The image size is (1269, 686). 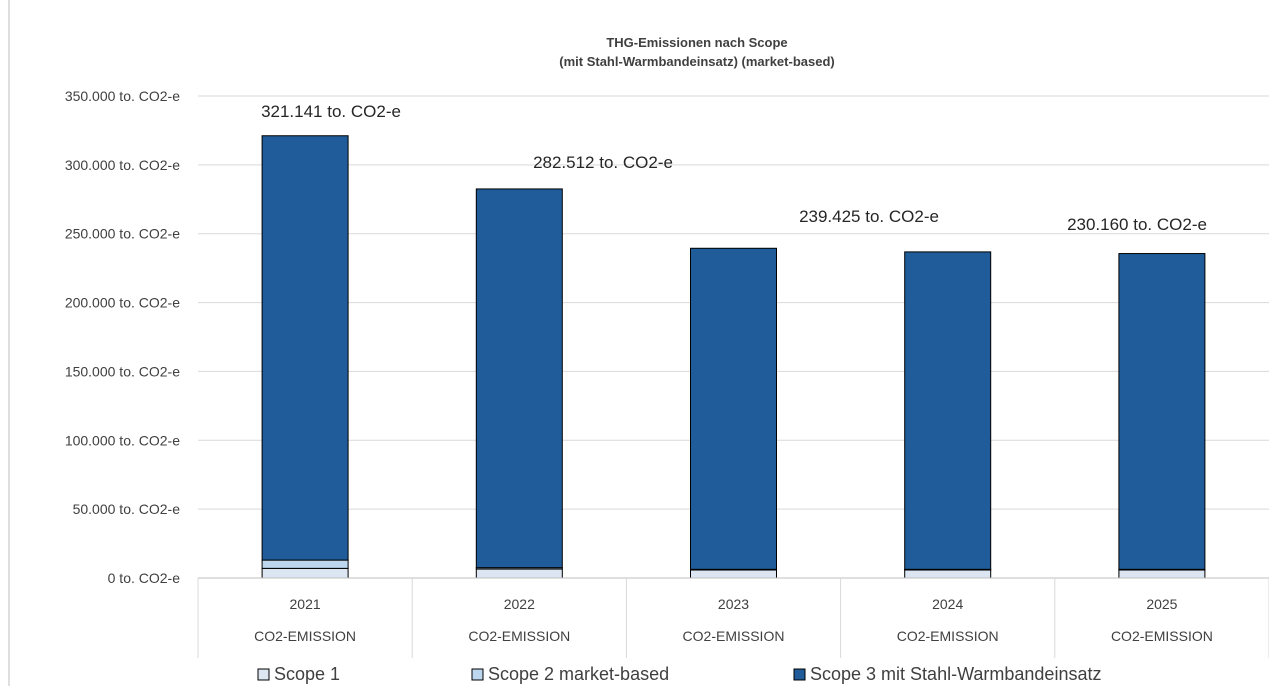 I want to click on x-tick-year: 2024, so click(x=947, y=604).